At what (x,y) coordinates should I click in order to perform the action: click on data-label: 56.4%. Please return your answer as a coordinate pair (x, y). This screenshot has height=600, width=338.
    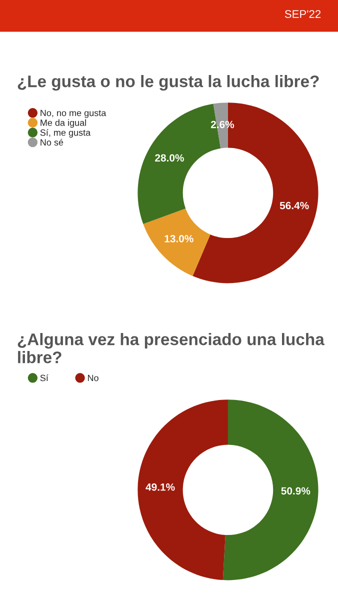
    Looking at the image, I should click on (294, 206).